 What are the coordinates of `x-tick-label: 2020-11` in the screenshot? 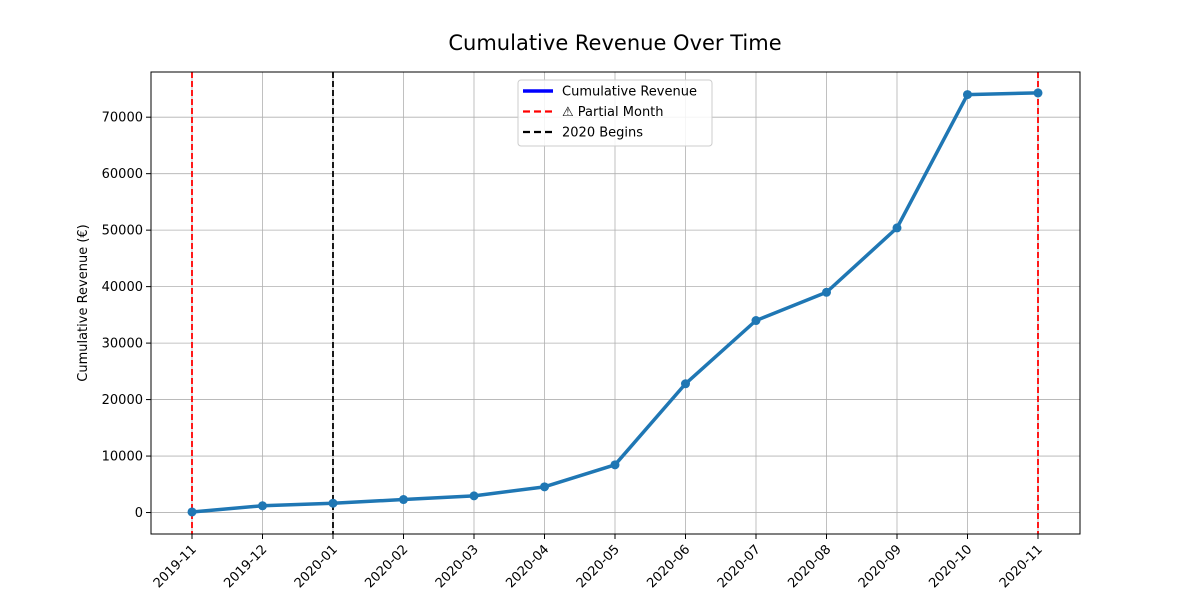 It's located at (1021, 566).